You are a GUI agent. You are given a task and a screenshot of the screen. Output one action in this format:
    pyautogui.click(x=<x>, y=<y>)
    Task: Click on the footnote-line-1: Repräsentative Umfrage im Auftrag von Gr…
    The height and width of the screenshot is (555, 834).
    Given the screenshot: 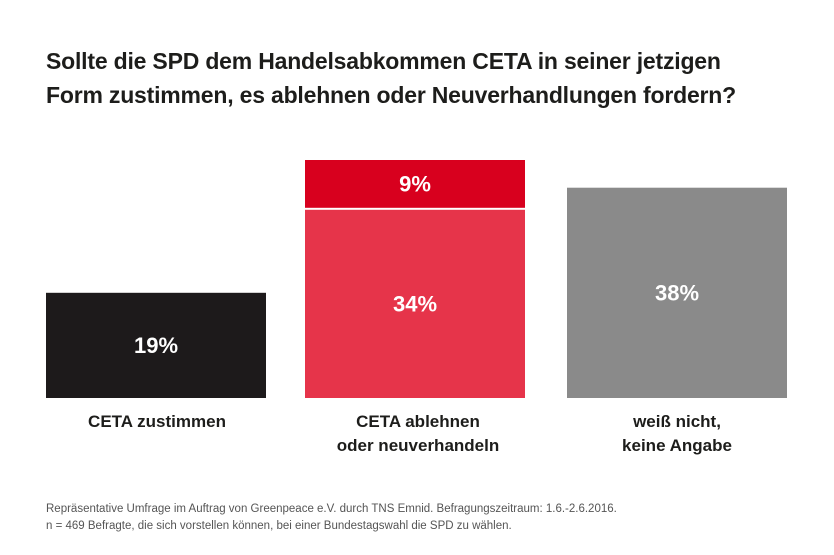 What is the action you would take?
    pyautogui.click(x=331, y=509)
    